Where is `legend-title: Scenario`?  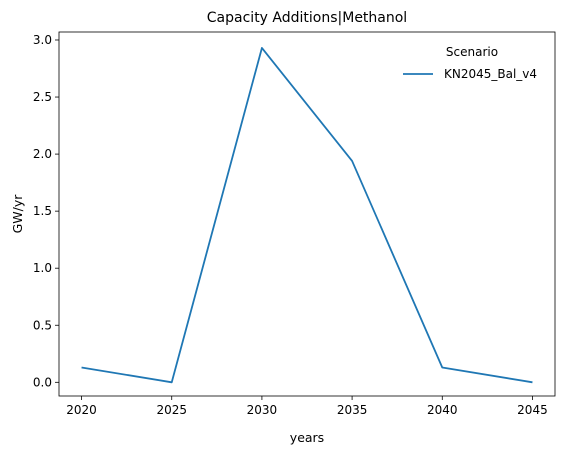 legend-title: Scenario is located at coordinates (472, 52).